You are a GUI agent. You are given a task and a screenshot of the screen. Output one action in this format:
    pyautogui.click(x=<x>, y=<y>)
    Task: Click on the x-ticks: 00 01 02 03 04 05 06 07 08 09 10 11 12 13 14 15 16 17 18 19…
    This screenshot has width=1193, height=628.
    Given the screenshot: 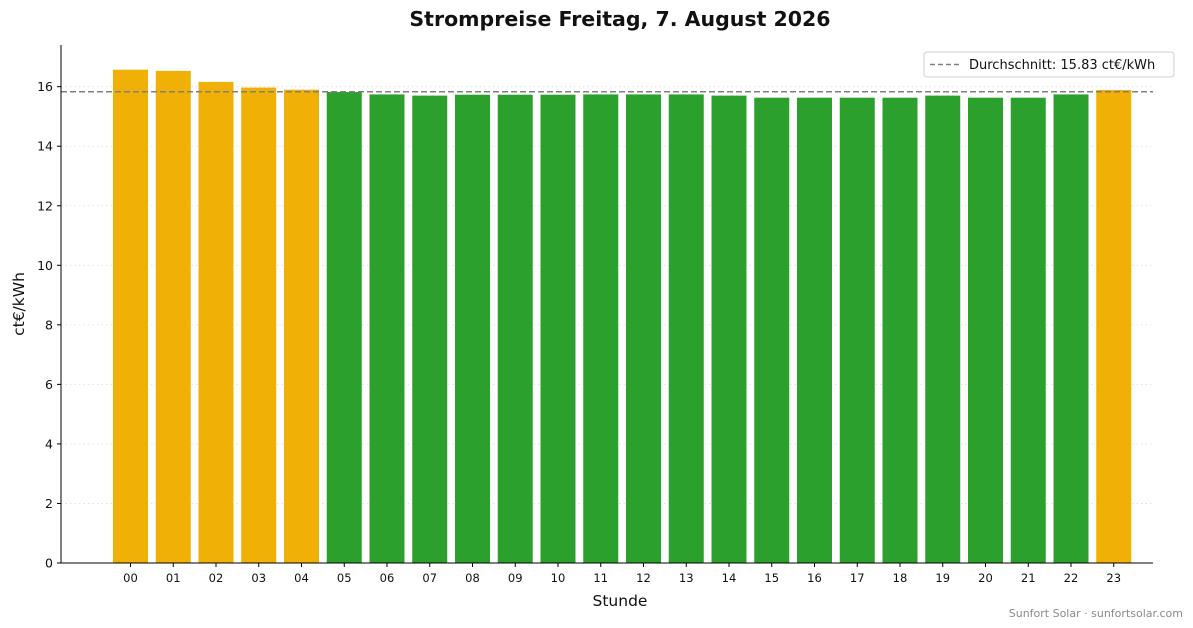 What is the action you would take?
    pyautogui.click(x=622, y=574)
    